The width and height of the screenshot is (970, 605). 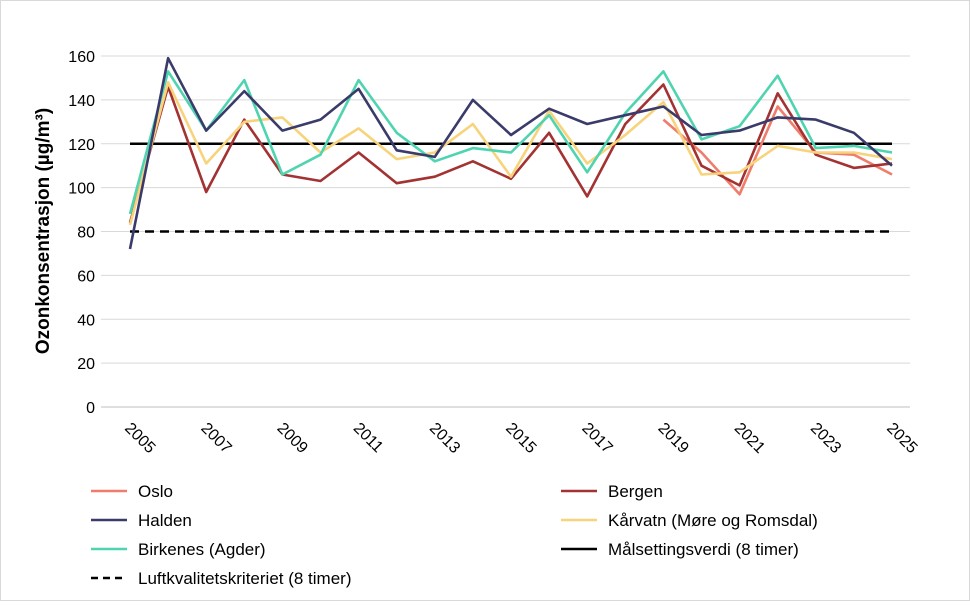 I want to click on y-tick-label: 0, so click(x=90, y=408).